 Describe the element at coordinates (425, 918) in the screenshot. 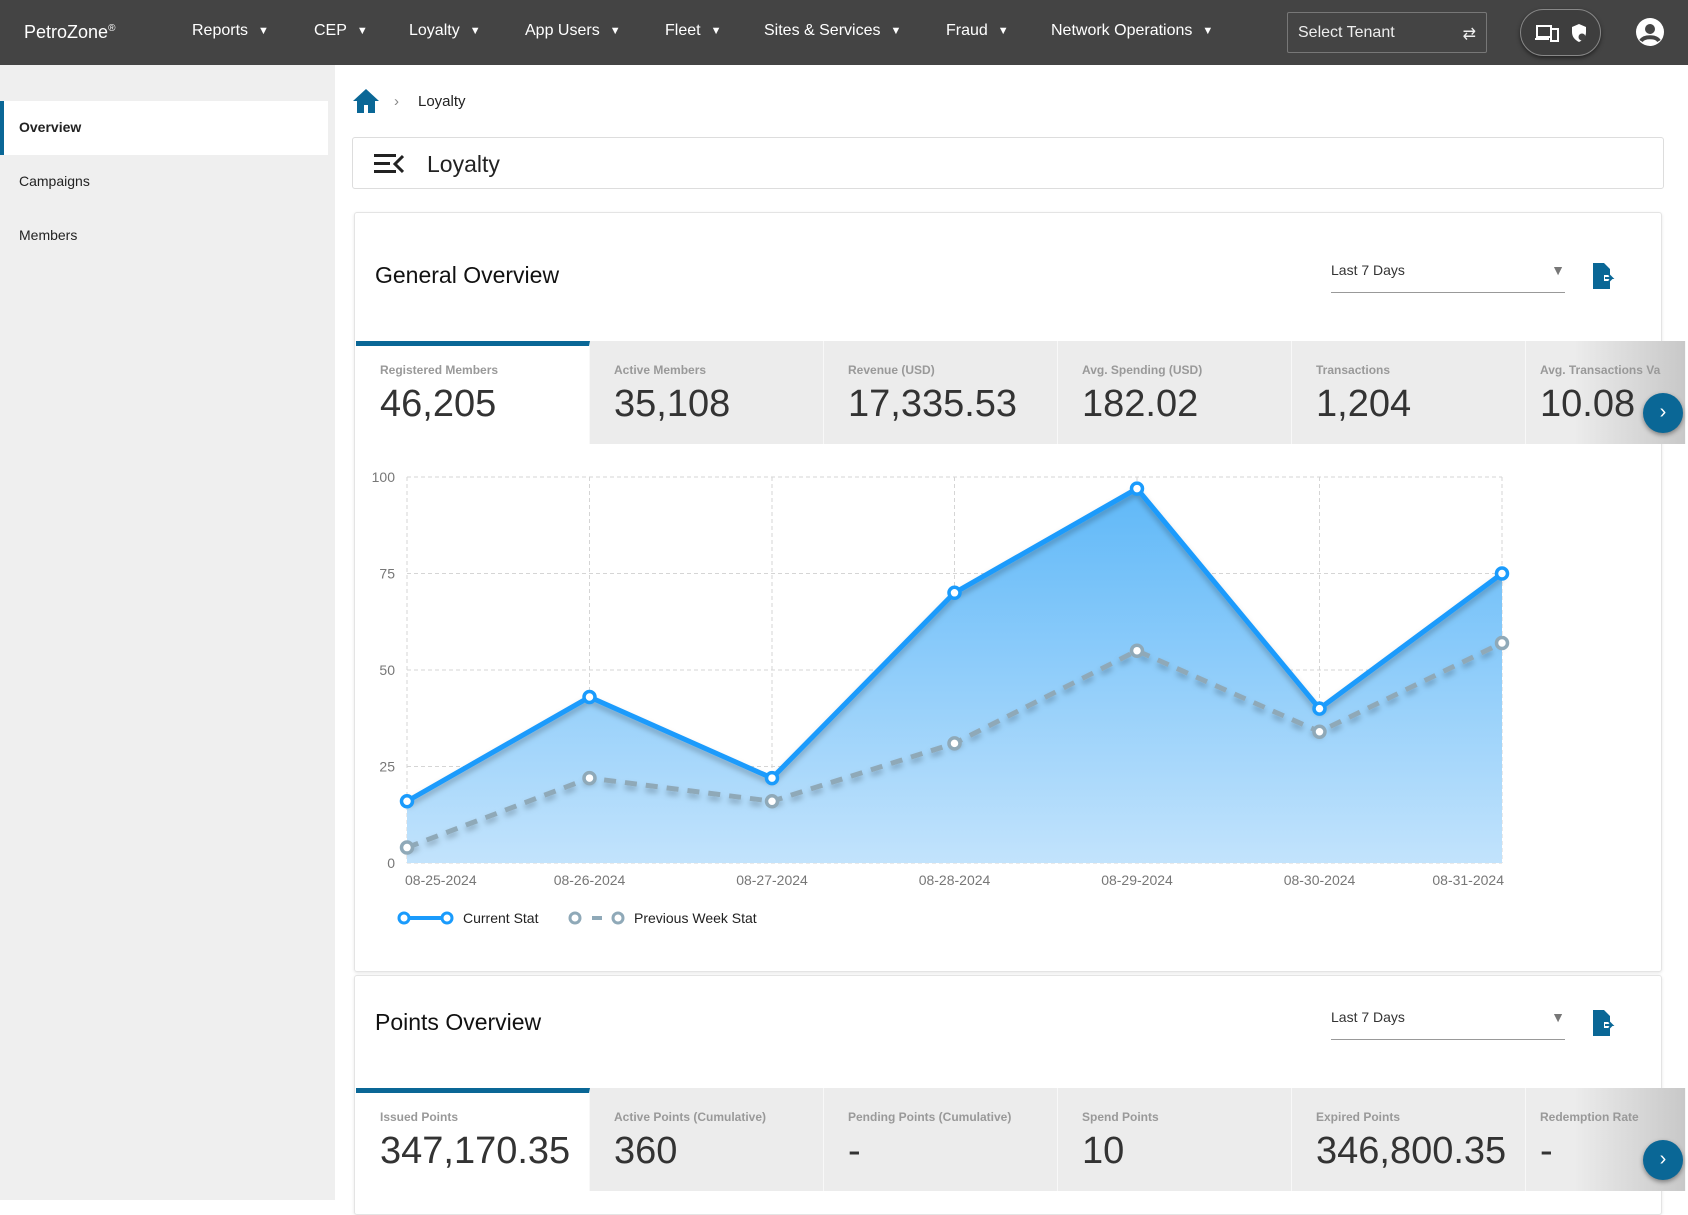

I see `legend-current-swatch` at that location.